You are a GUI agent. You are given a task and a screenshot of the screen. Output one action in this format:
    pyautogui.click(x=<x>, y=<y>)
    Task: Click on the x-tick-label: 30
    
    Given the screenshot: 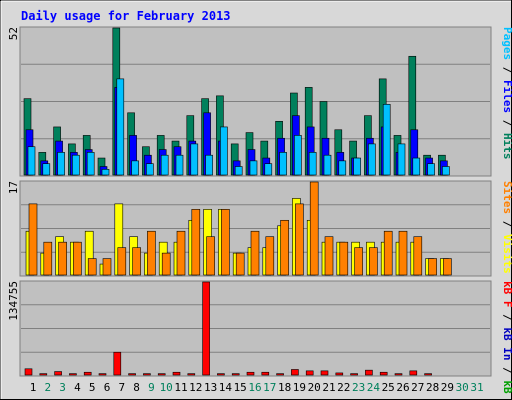 What is the action you would take?
    pyautogui.click(x=462, y=387)
    